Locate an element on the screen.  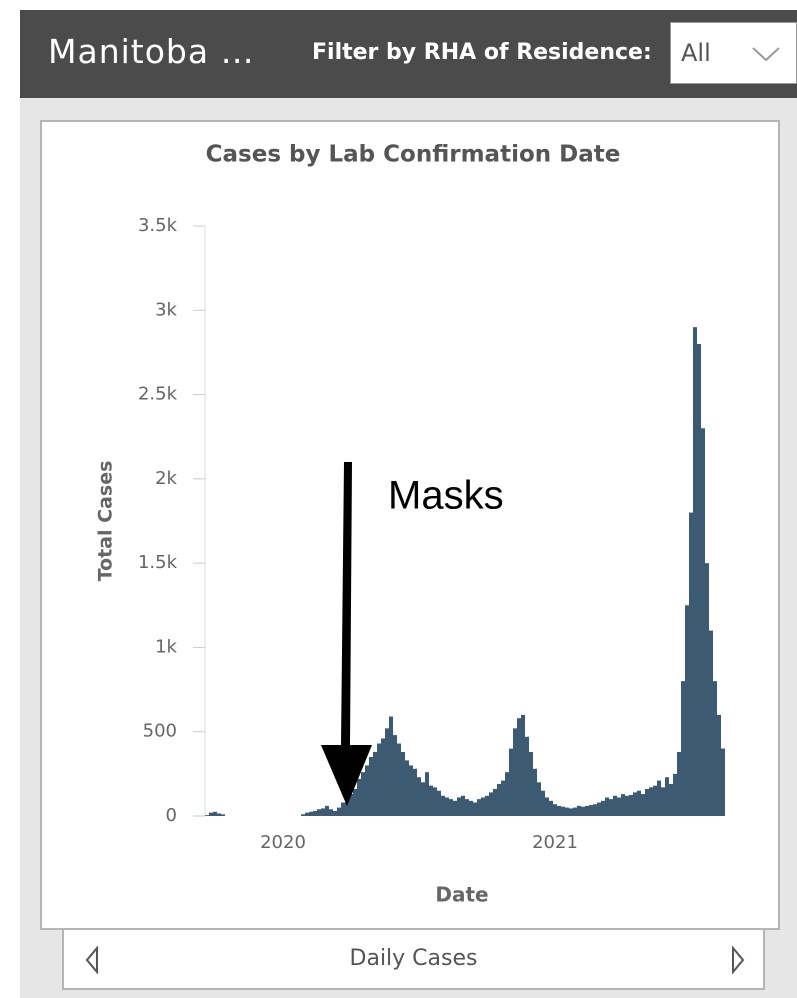
y-axis-title: Total Cases is located at coordinates (106, 521).